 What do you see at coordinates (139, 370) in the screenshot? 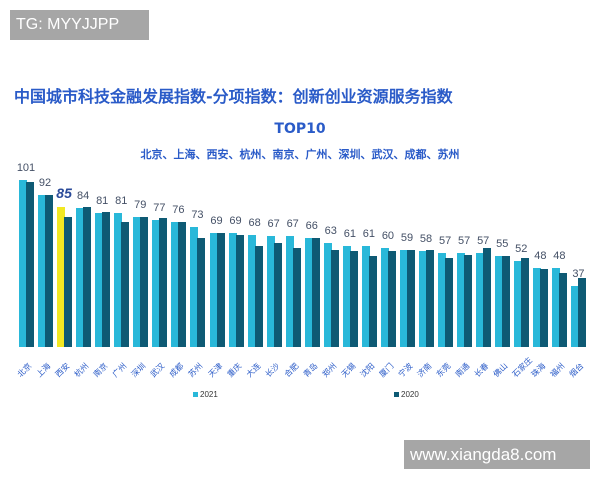
I see `category-label: 深圳` at bounding box center [139, 370].